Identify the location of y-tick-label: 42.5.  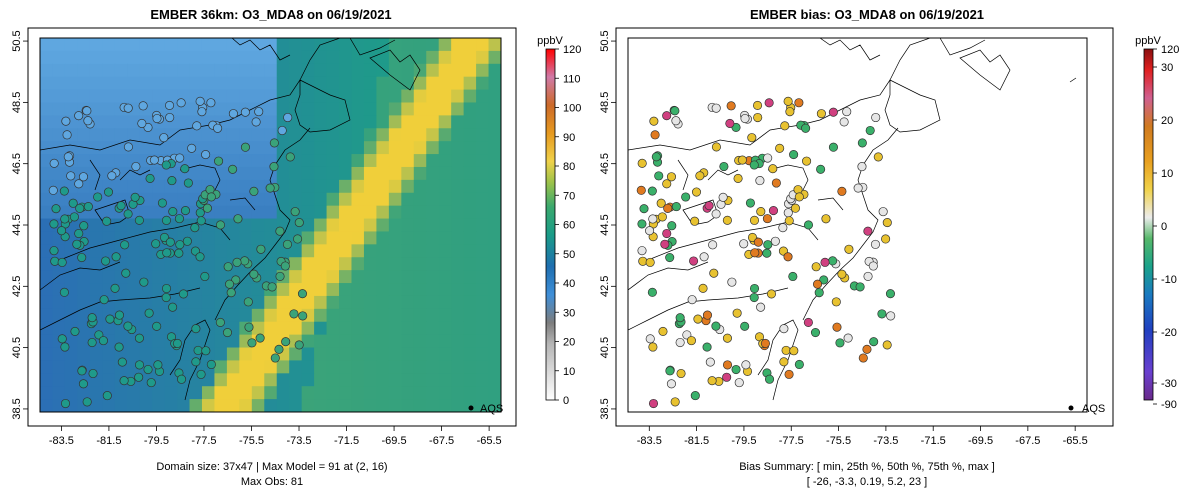
(605, 286).